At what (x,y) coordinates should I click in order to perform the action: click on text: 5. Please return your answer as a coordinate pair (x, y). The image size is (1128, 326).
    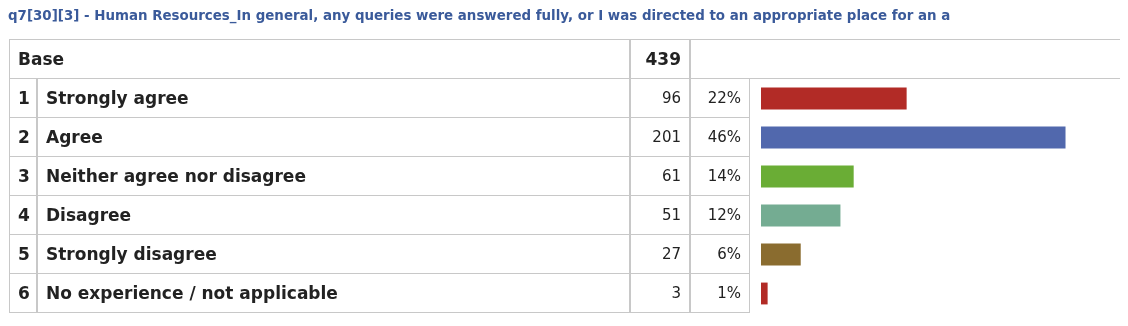
    Looking at the image, I should click on (23, 254).